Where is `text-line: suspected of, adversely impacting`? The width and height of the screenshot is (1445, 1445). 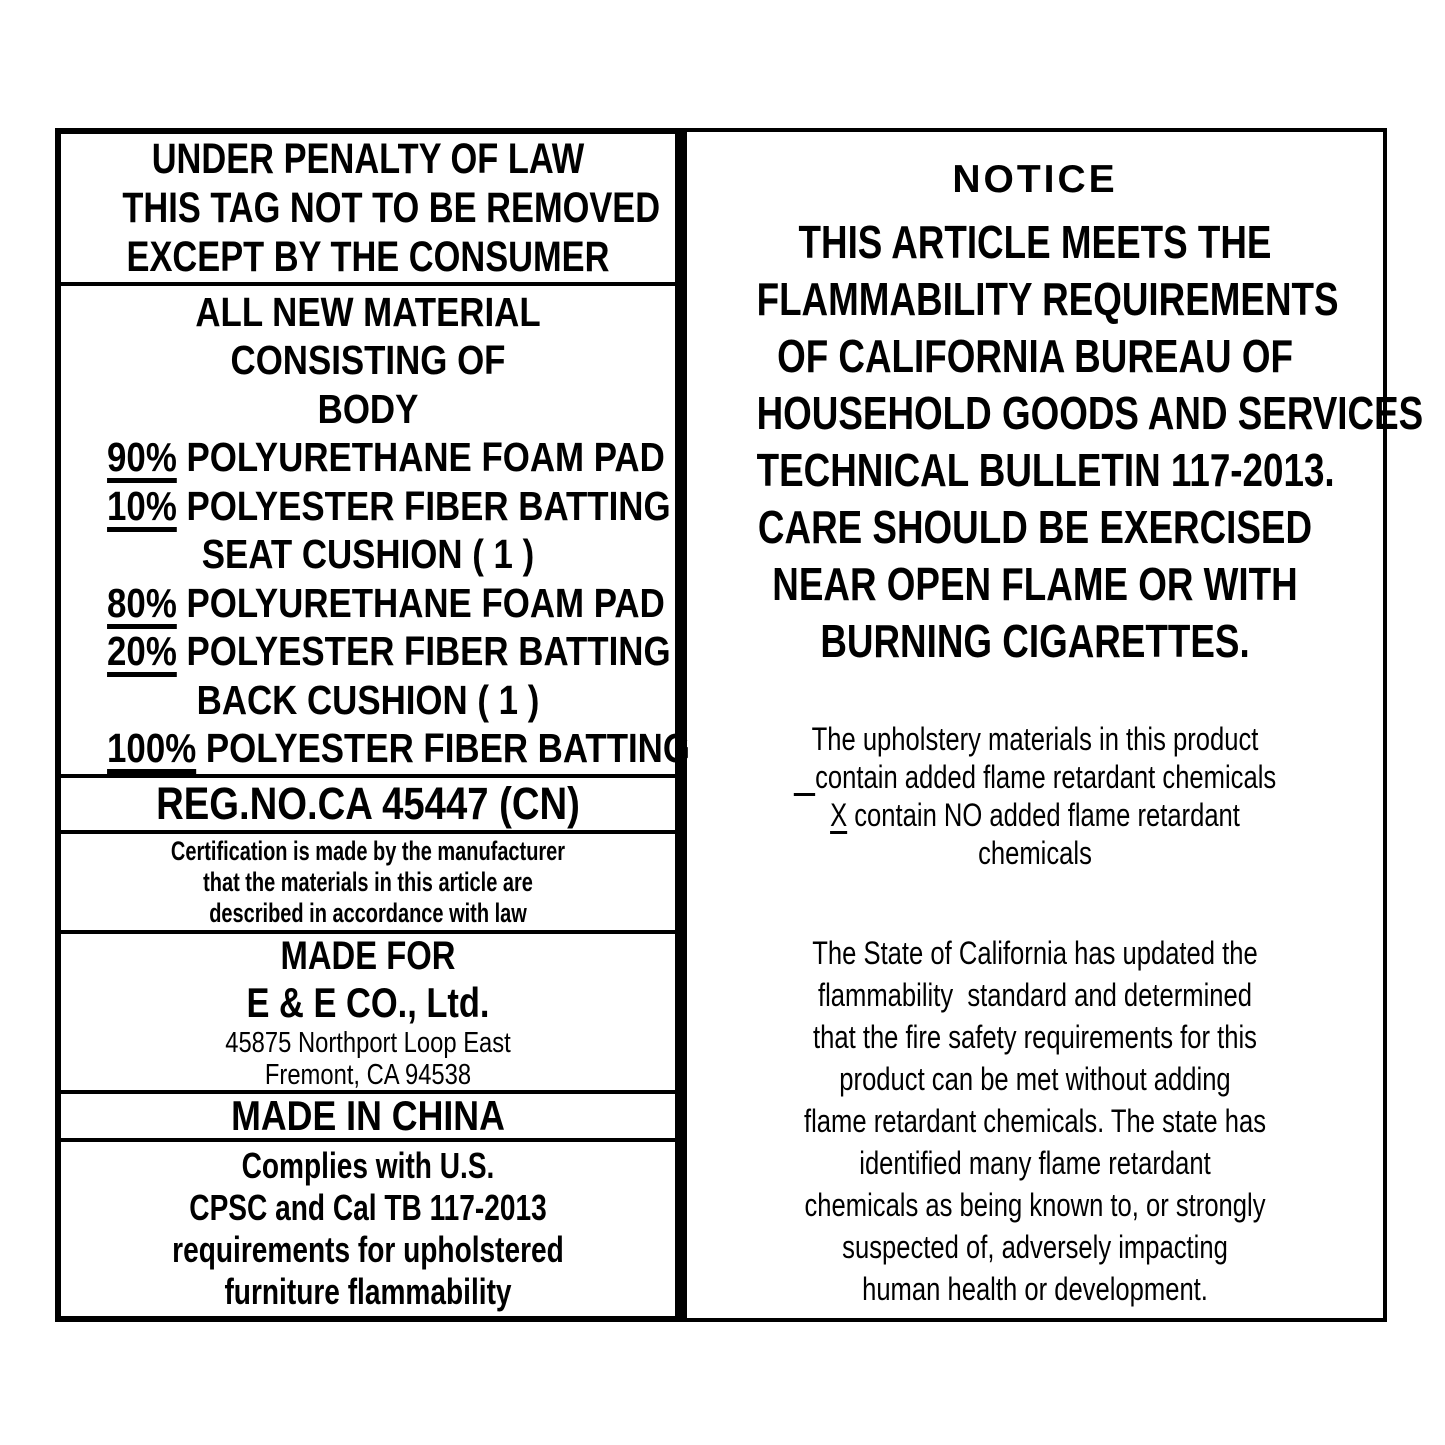
text-line: suspected of, adversely impacting is located at coordinates (1035, 1247).